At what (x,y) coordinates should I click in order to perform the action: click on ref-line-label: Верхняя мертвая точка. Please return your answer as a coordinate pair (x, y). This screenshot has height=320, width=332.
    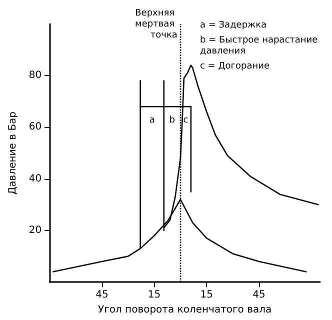
    Looking at the image, I should click on (156, 24).